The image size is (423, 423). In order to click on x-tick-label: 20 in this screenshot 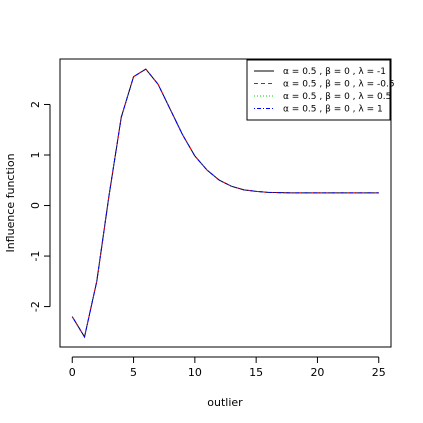, I will do `click(317, 372)`.